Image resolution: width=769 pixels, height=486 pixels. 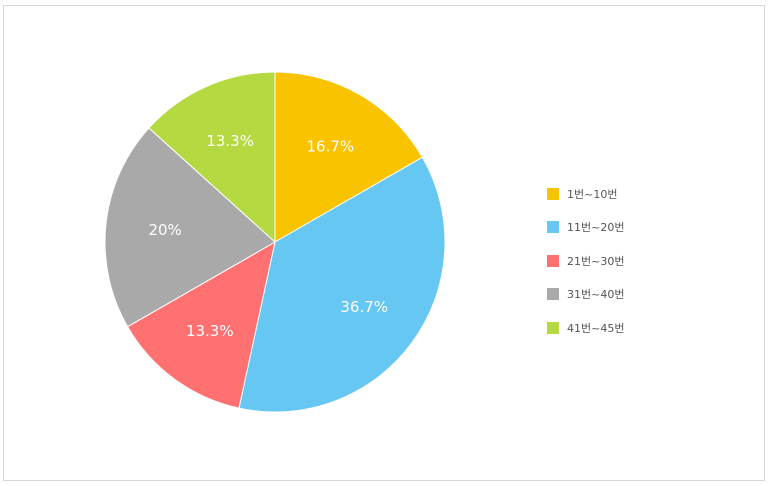 I want to click on slice-value-label-1: 16.7%, so click(x=331, y=146).